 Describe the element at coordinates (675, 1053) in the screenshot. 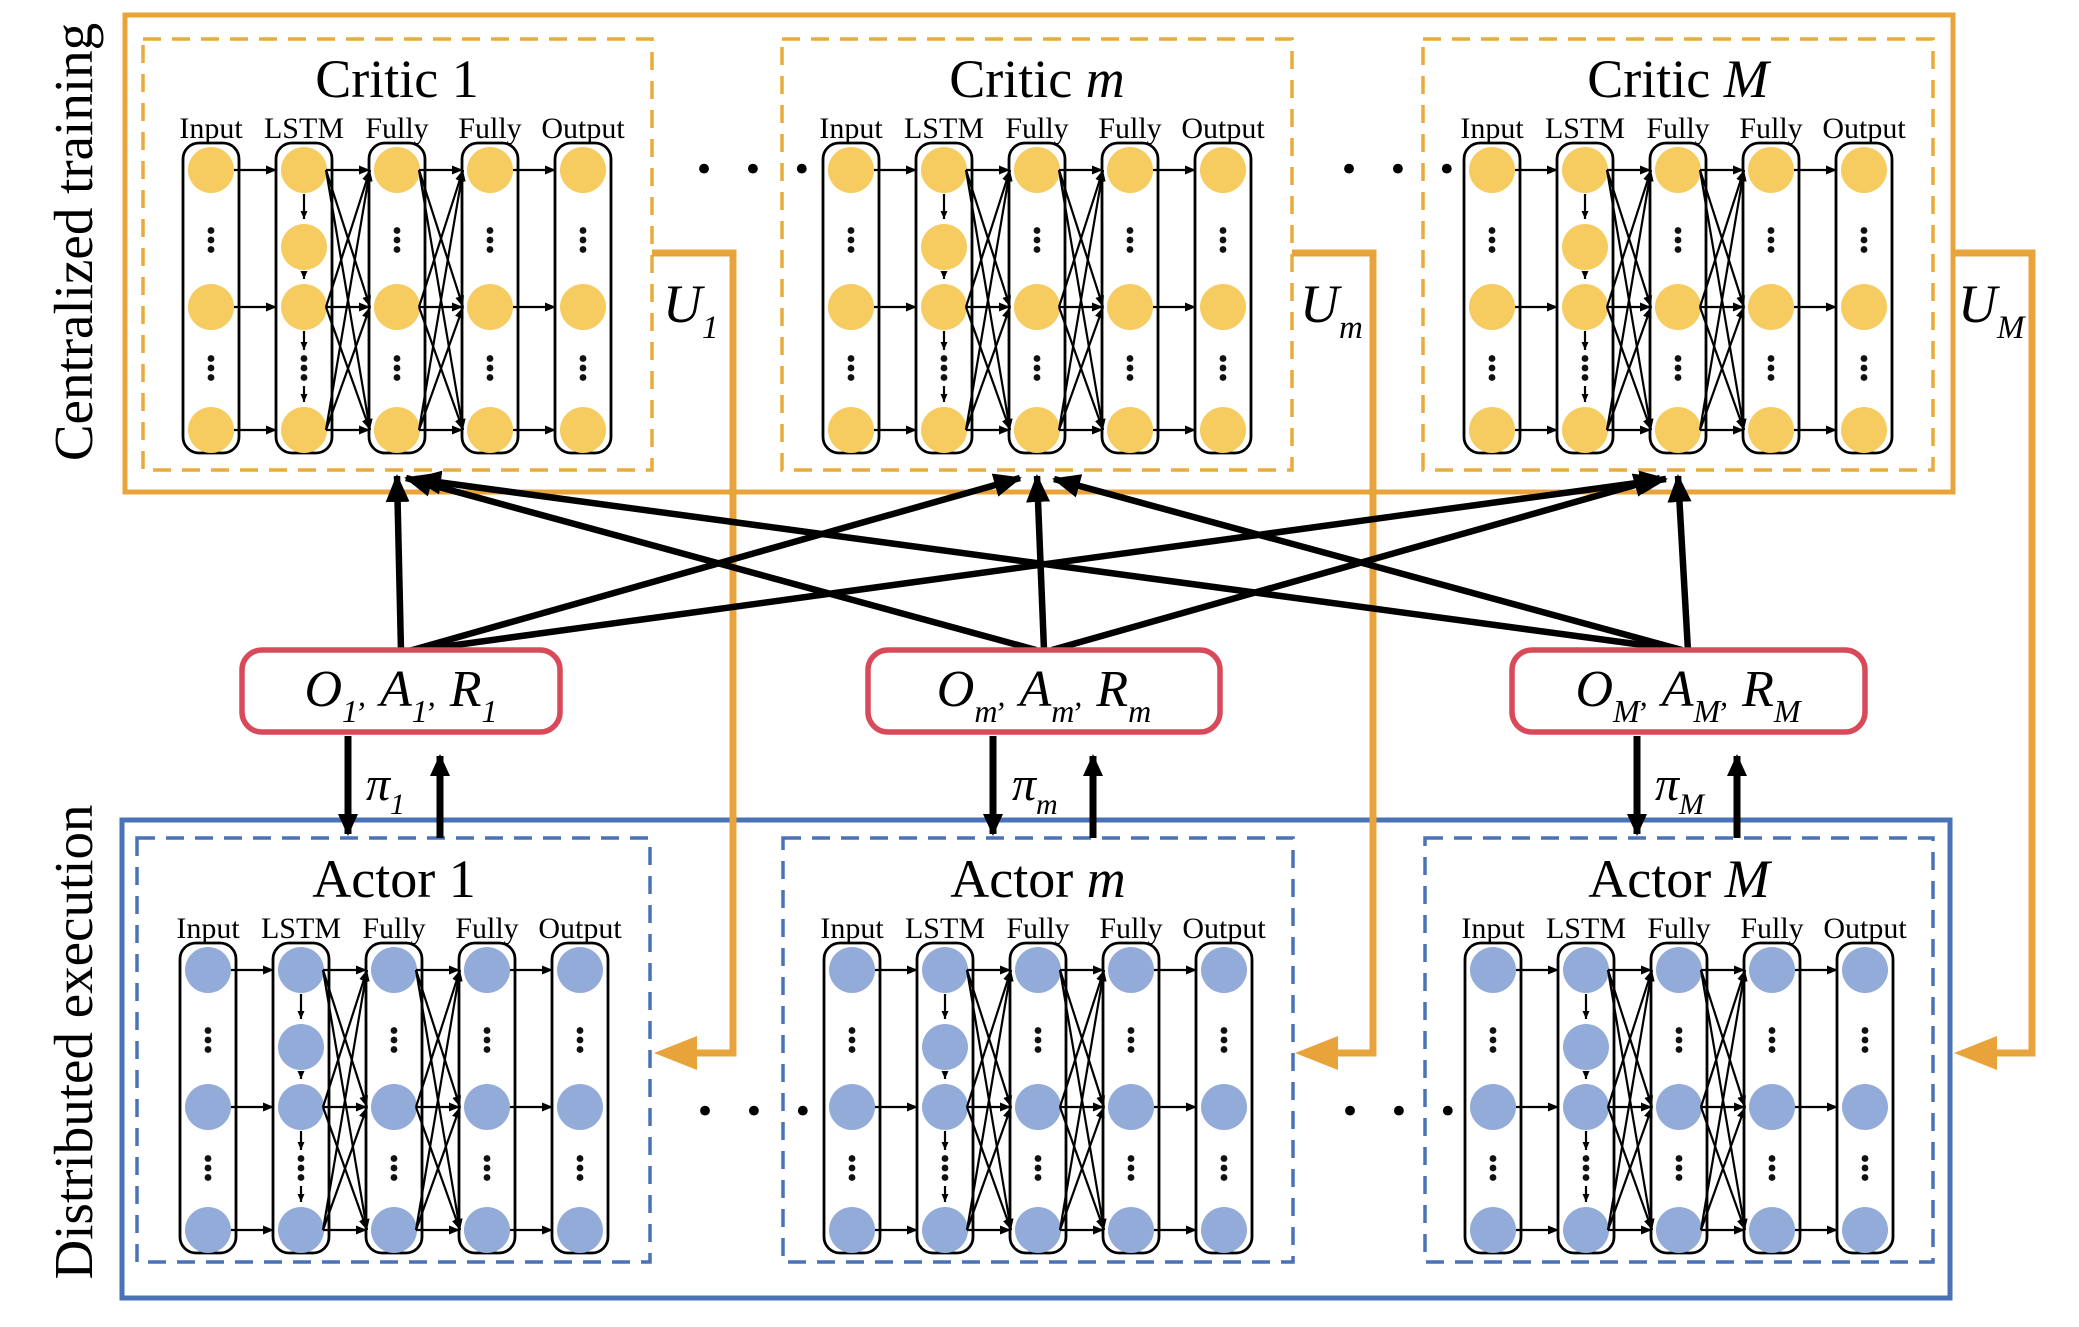

I see `u1-arrowhead-icon` at that location.